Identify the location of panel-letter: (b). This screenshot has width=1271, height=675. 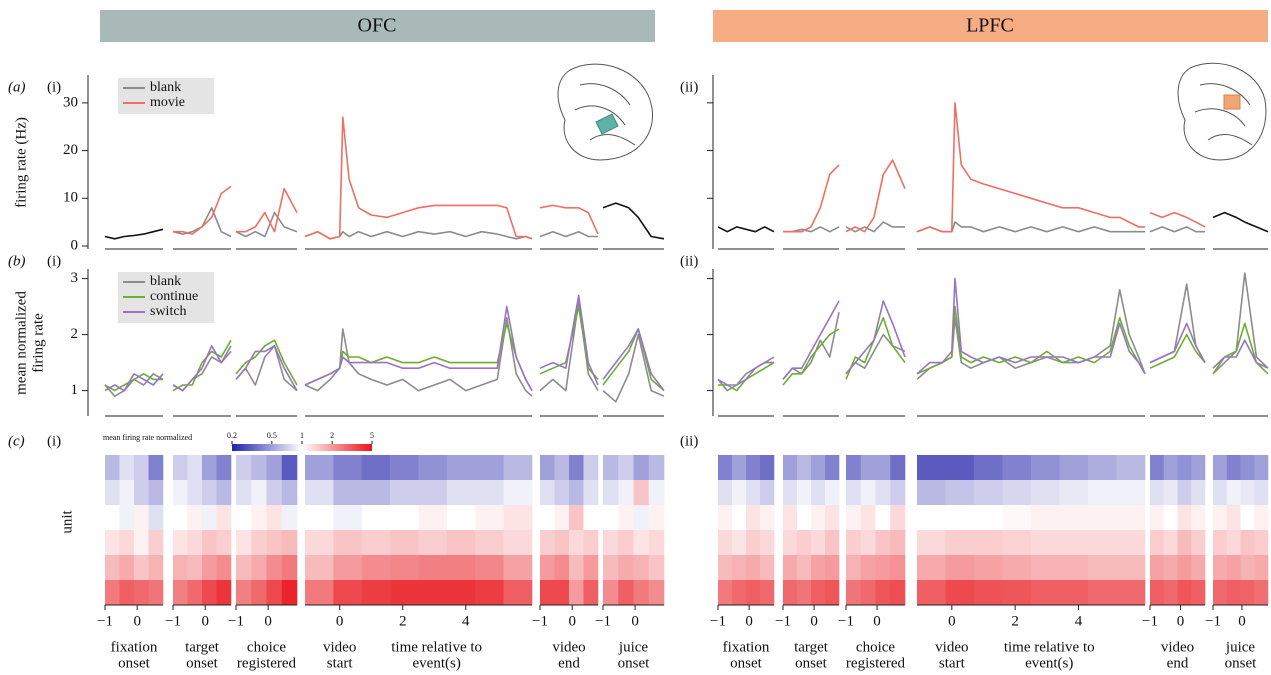
(17, 261).